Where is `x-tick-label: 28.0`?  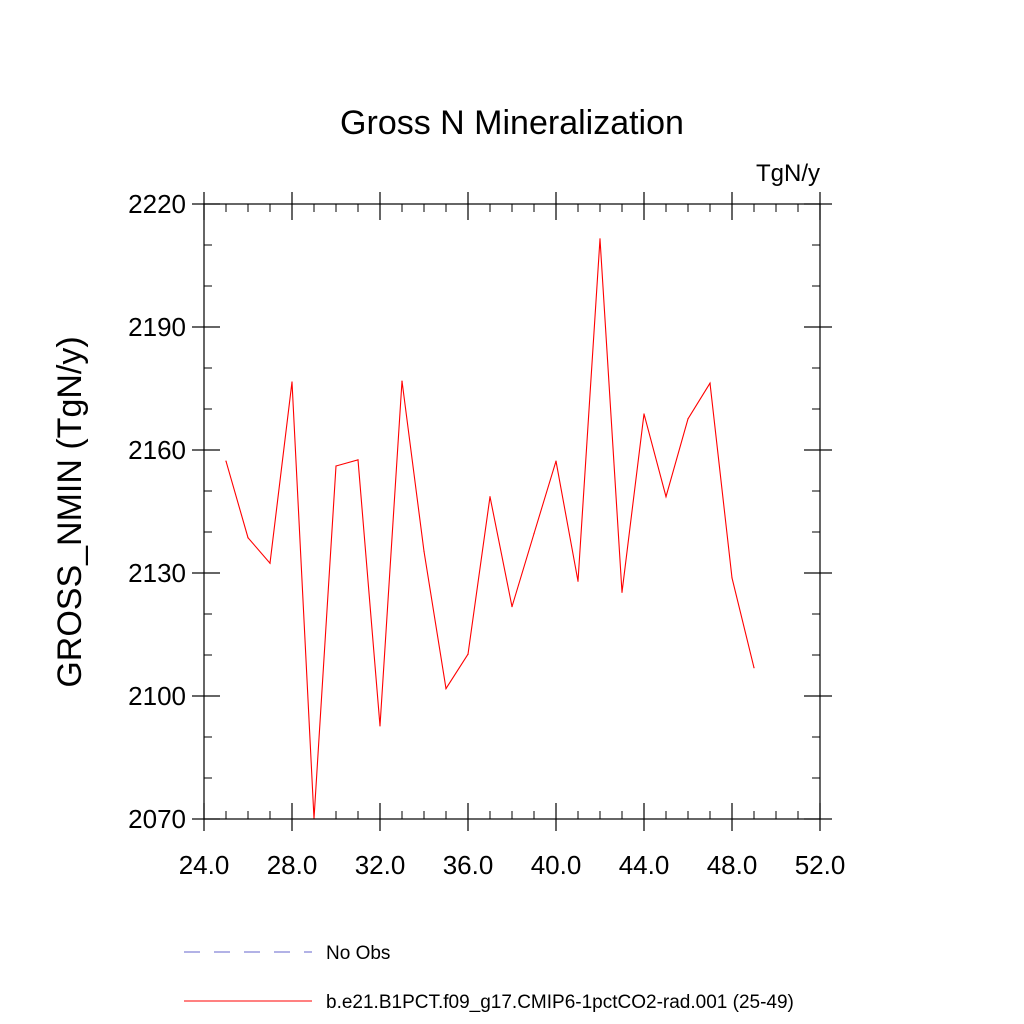
x-tick-label: 28.0 is located at coordinates (292, 865).